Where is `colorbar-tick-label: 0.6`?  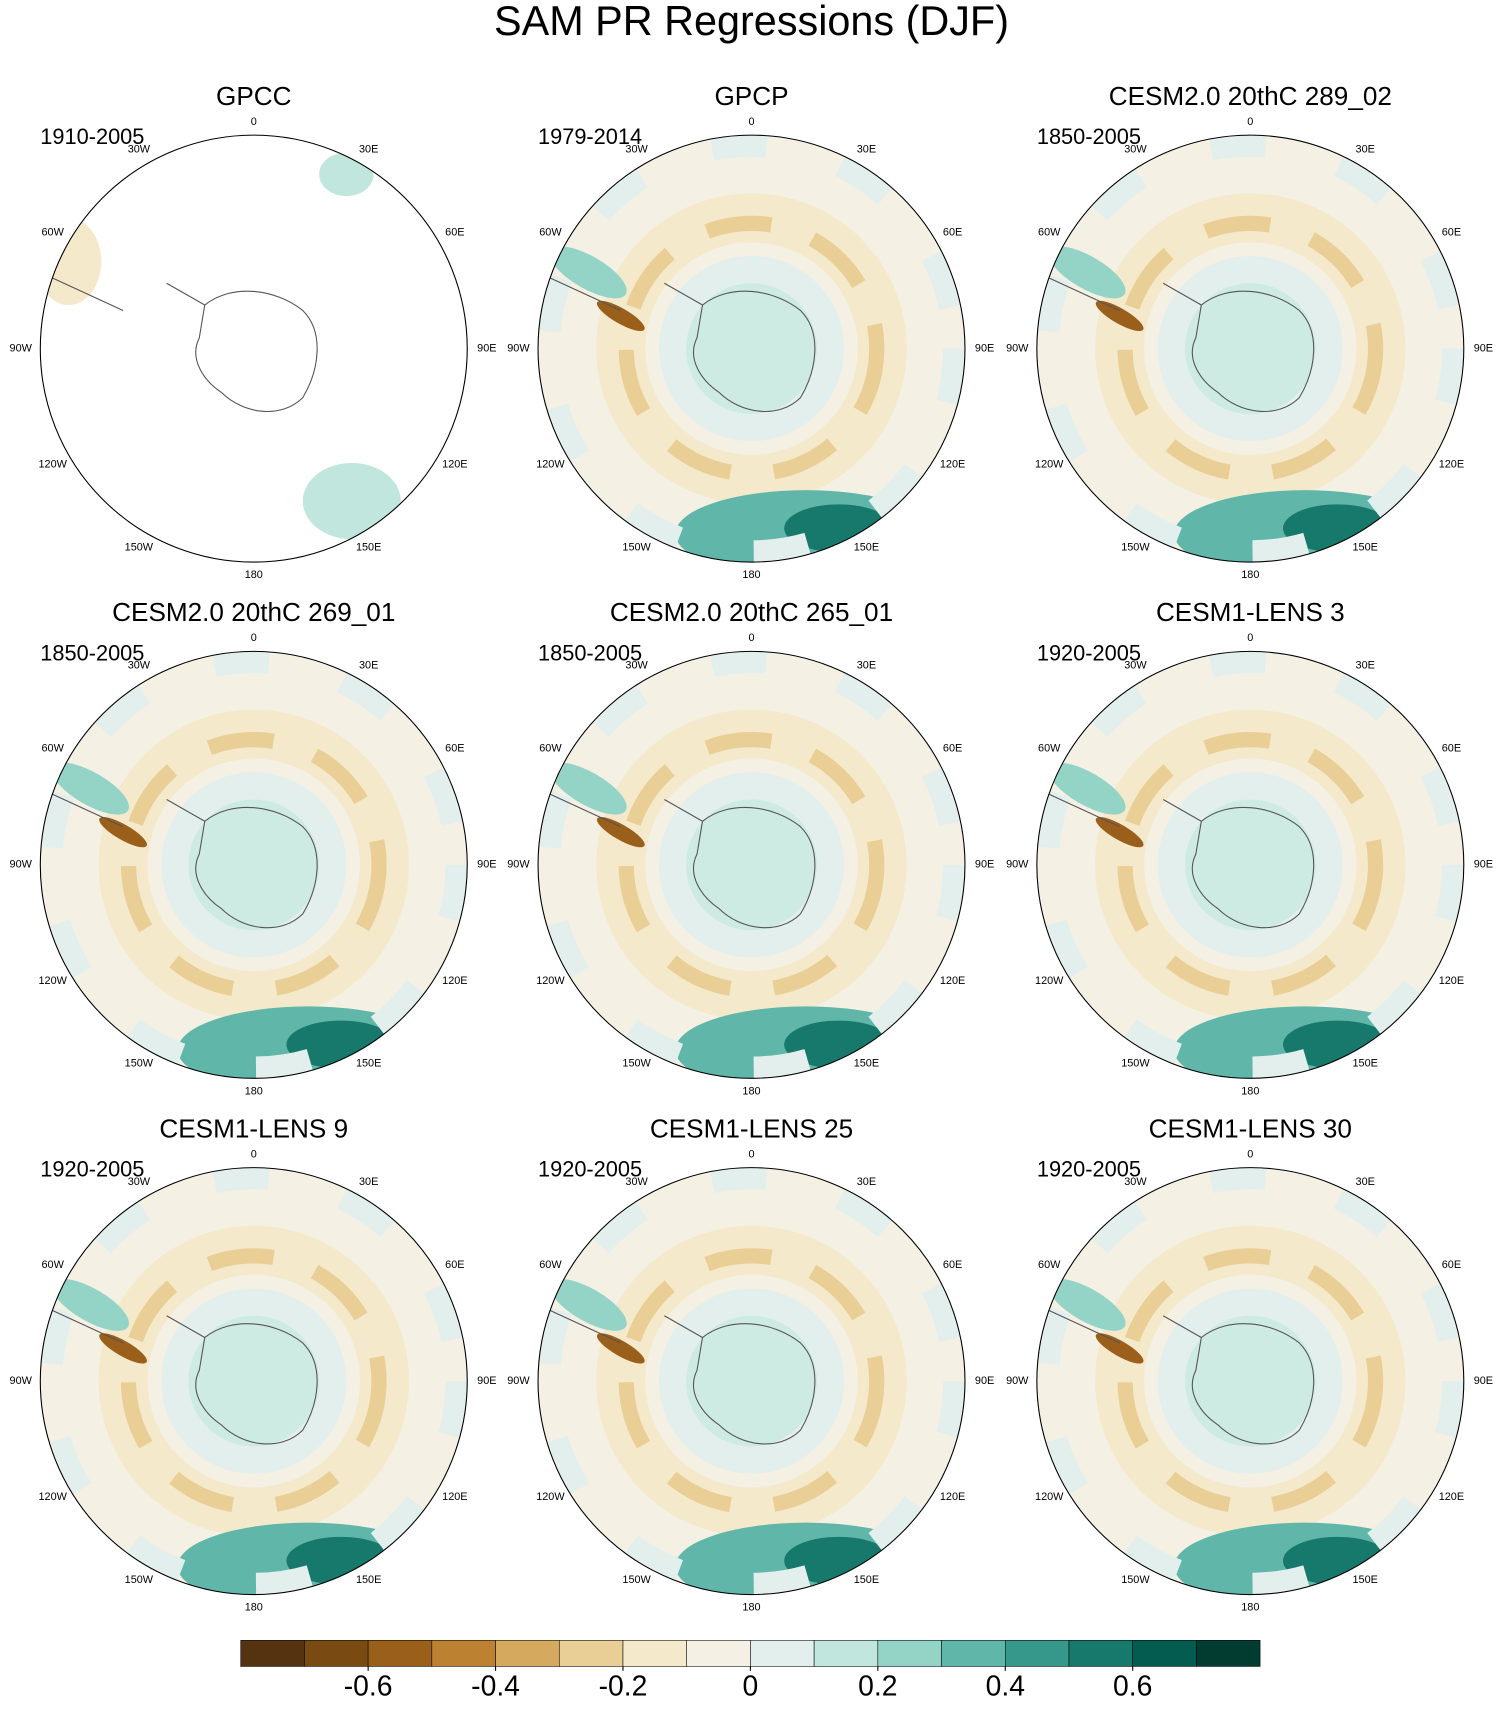
colorbar-tick-label: 0.6 is located at coordinates (1132, 1686).